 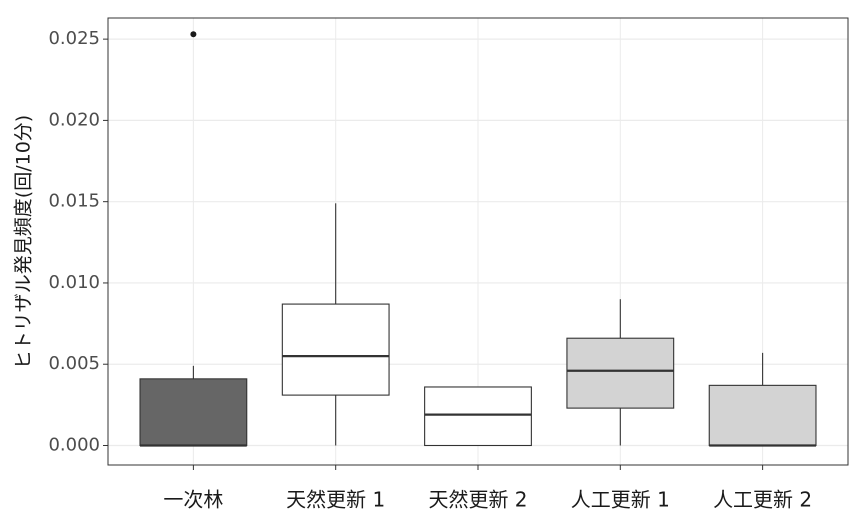 I want to click on y-tick-label: 0.015, so click(x=74, y=201).